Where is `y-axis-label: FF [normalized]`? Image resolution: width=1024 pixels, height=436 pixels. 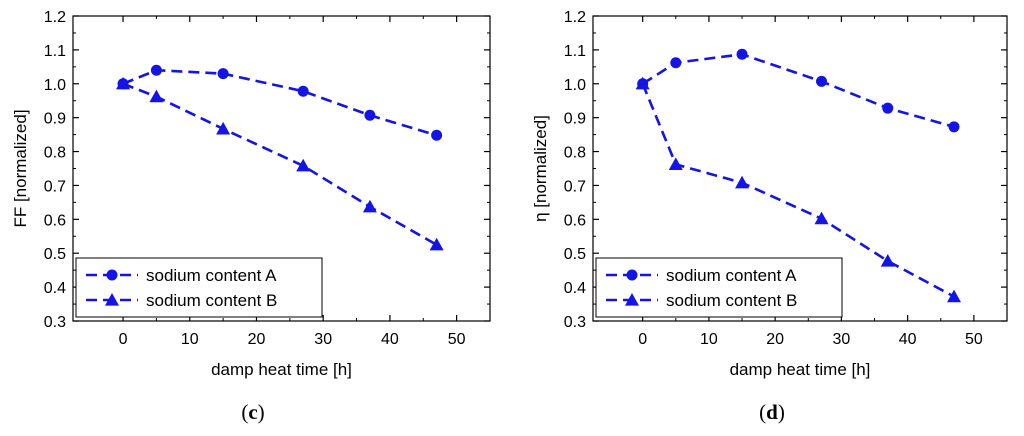
y-axis-label: FF [normalized] is located at coordinates (20, 168).